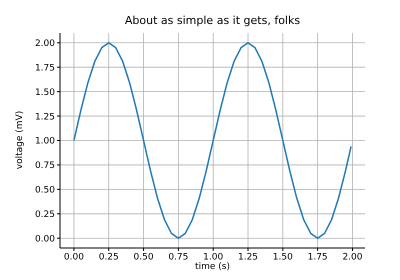 The height and width of the screenshot is (280, 400). I want to click on chart-title: About as simple as it gets, folks, so click(213, 20).